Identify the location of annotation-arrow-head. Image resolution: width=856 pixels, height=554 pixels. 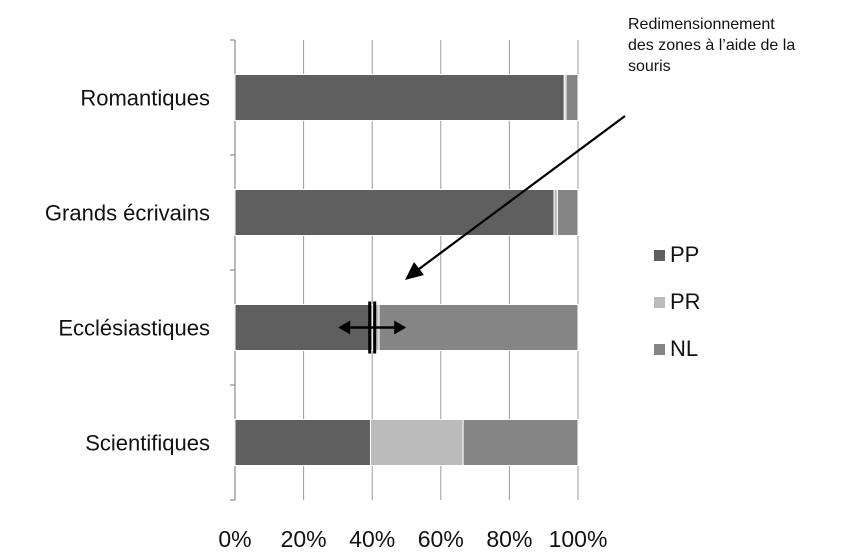
(414, 271).